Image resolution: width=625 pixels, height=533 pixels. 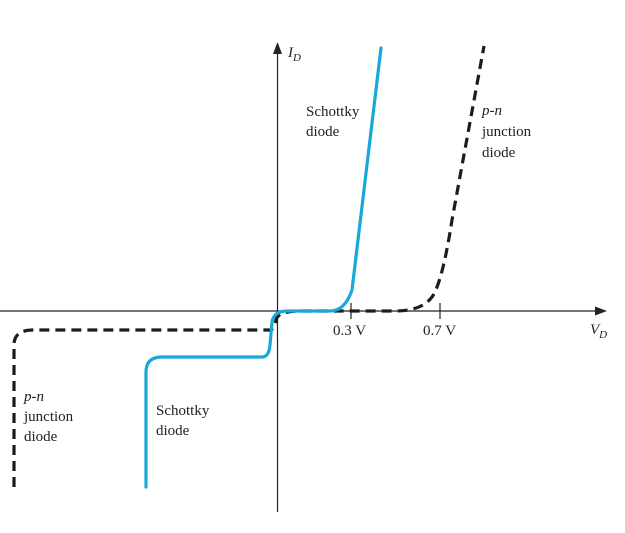 What do you see at coordinates (349, 331) in the screenshot?
I see `x-tick-label-0.3: 0.3 V` at bounding box center [349, 331].